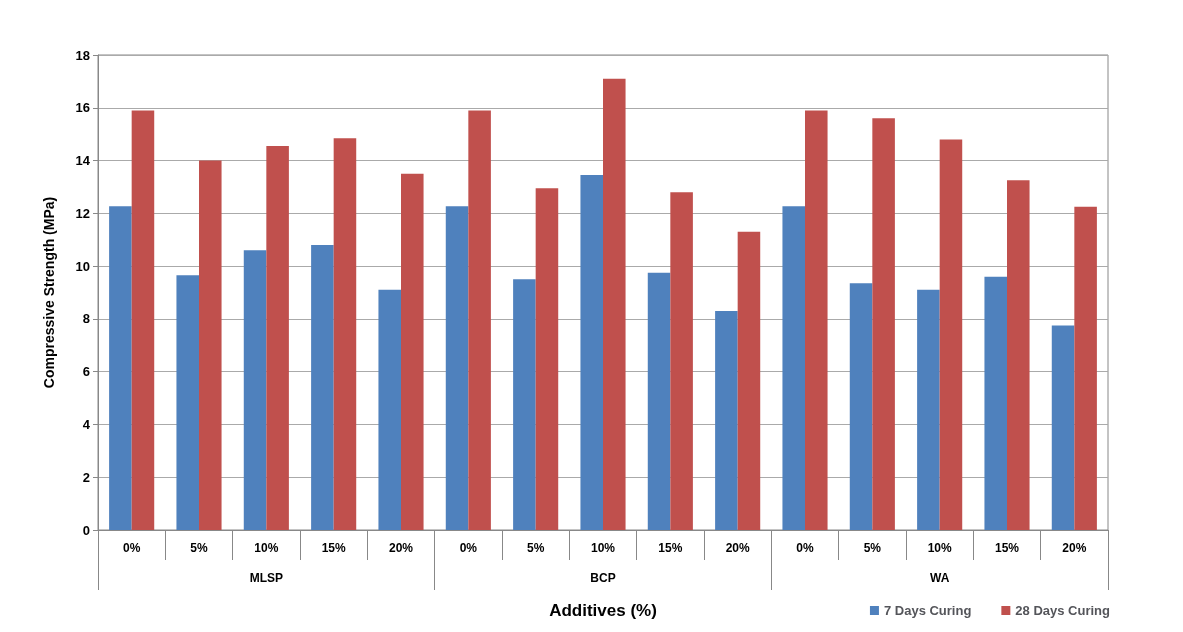  I want to click on y-tick-label: 16, so click(82, 108).